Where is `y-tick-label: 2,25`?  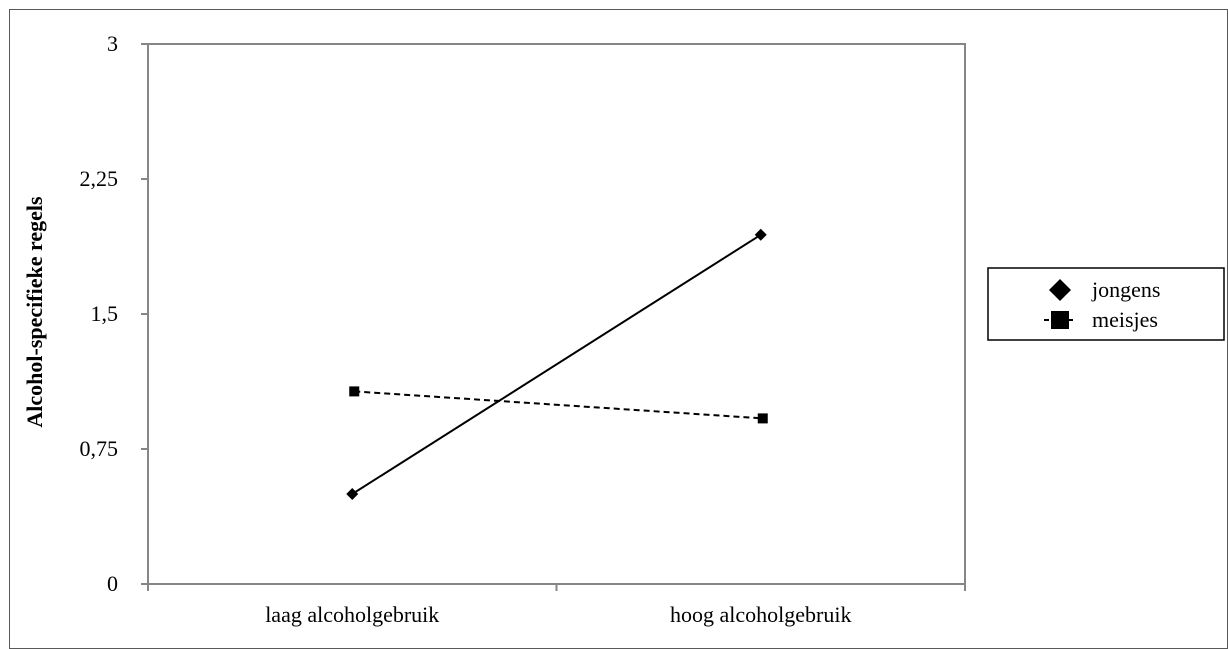 y-tick-label: 2,25 is located at coordinates (99, 178).